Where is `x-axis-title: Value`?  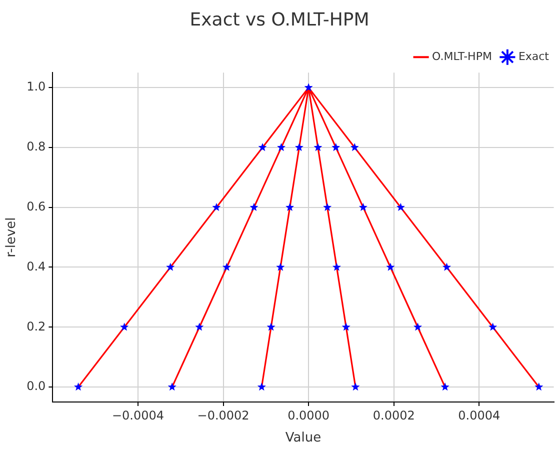 x-axis-title: Value is located at coordinates (303, 438).